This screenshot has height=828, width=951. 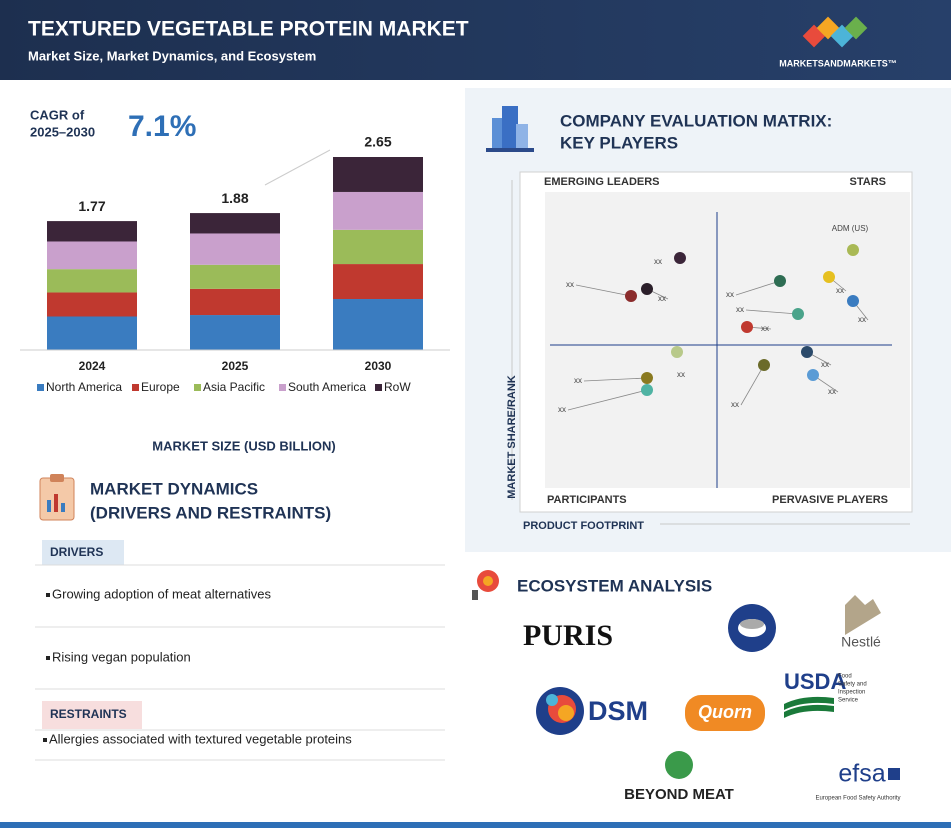 I want to click on restraints-tag, so click(x=92, y=715).